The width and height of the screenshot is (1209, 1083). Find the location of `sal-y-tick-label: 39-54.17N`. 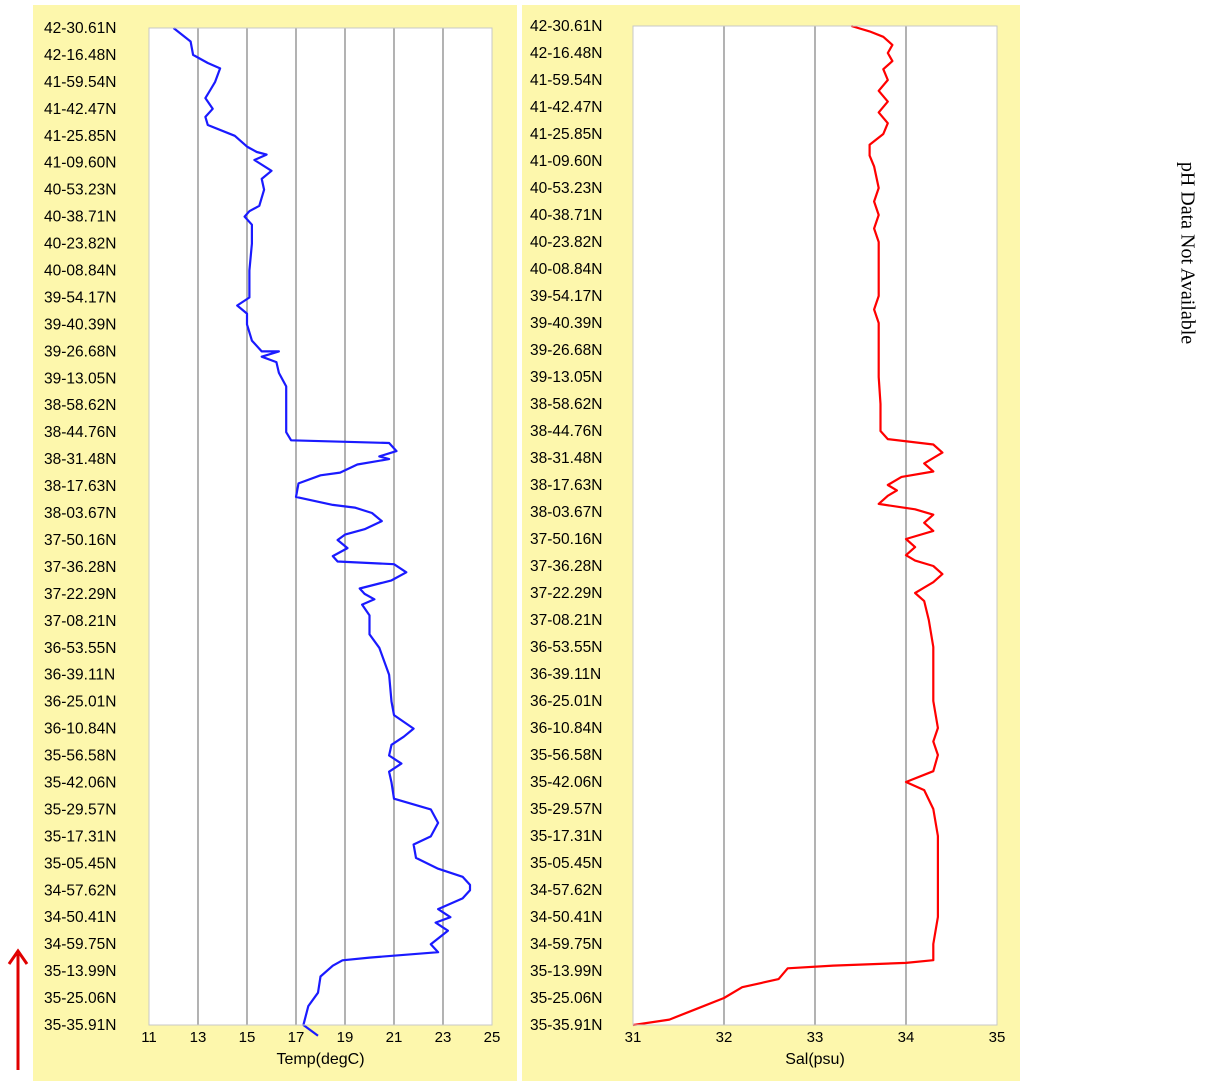

sal-y-tick-label: 39-54.17N is located at coordinates (566, 296).